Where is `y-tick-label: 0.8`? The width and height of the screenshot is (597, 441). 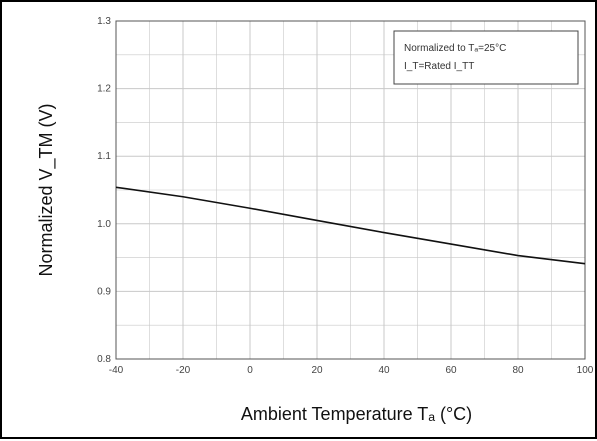
y-tick-label: 0.8 is located at coordinates (104, 359).